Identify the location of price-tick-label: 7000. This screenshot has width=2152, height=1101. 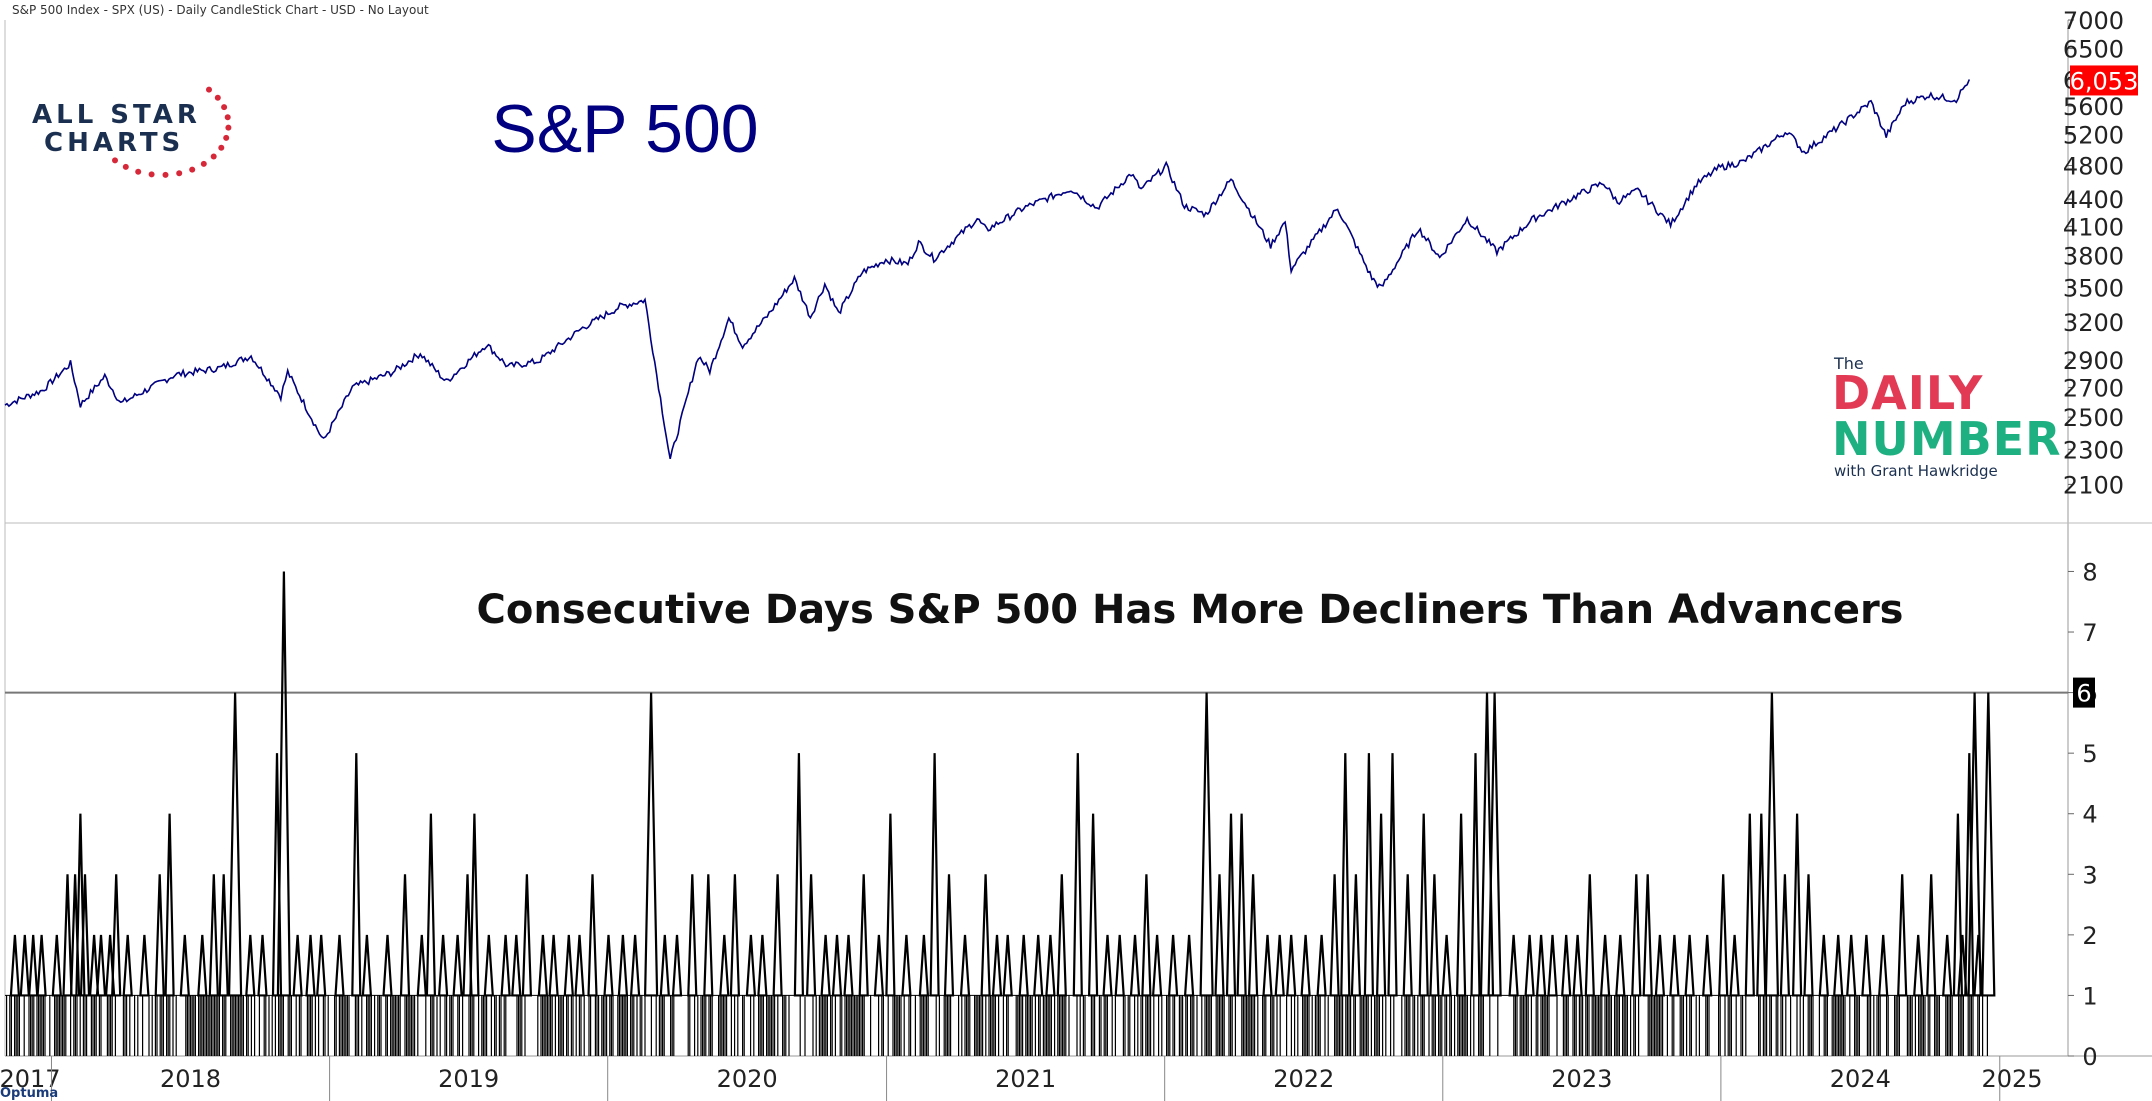
(2093, 21).